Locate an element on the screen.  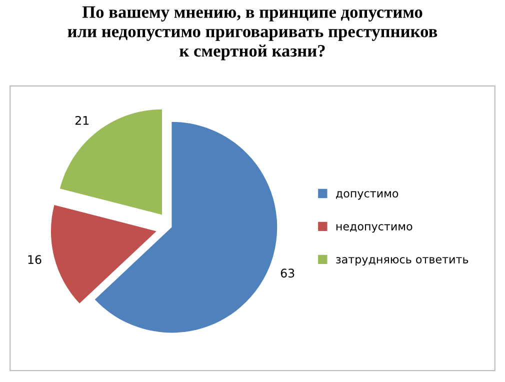
legend-label: недопустимо is located at coordinates (374, 228).